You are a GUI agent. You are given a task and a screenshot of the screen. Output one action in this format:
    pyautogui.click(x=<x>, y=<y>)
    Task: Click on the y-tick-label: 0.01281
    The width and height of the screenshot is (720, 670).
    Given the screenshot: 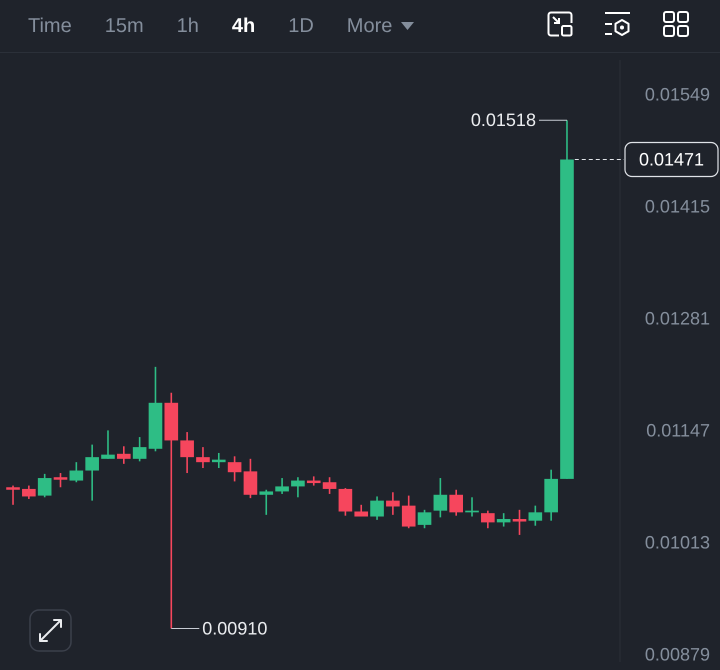 What is the action you would take?
    pyautogui.click(x=677, y=318)
    